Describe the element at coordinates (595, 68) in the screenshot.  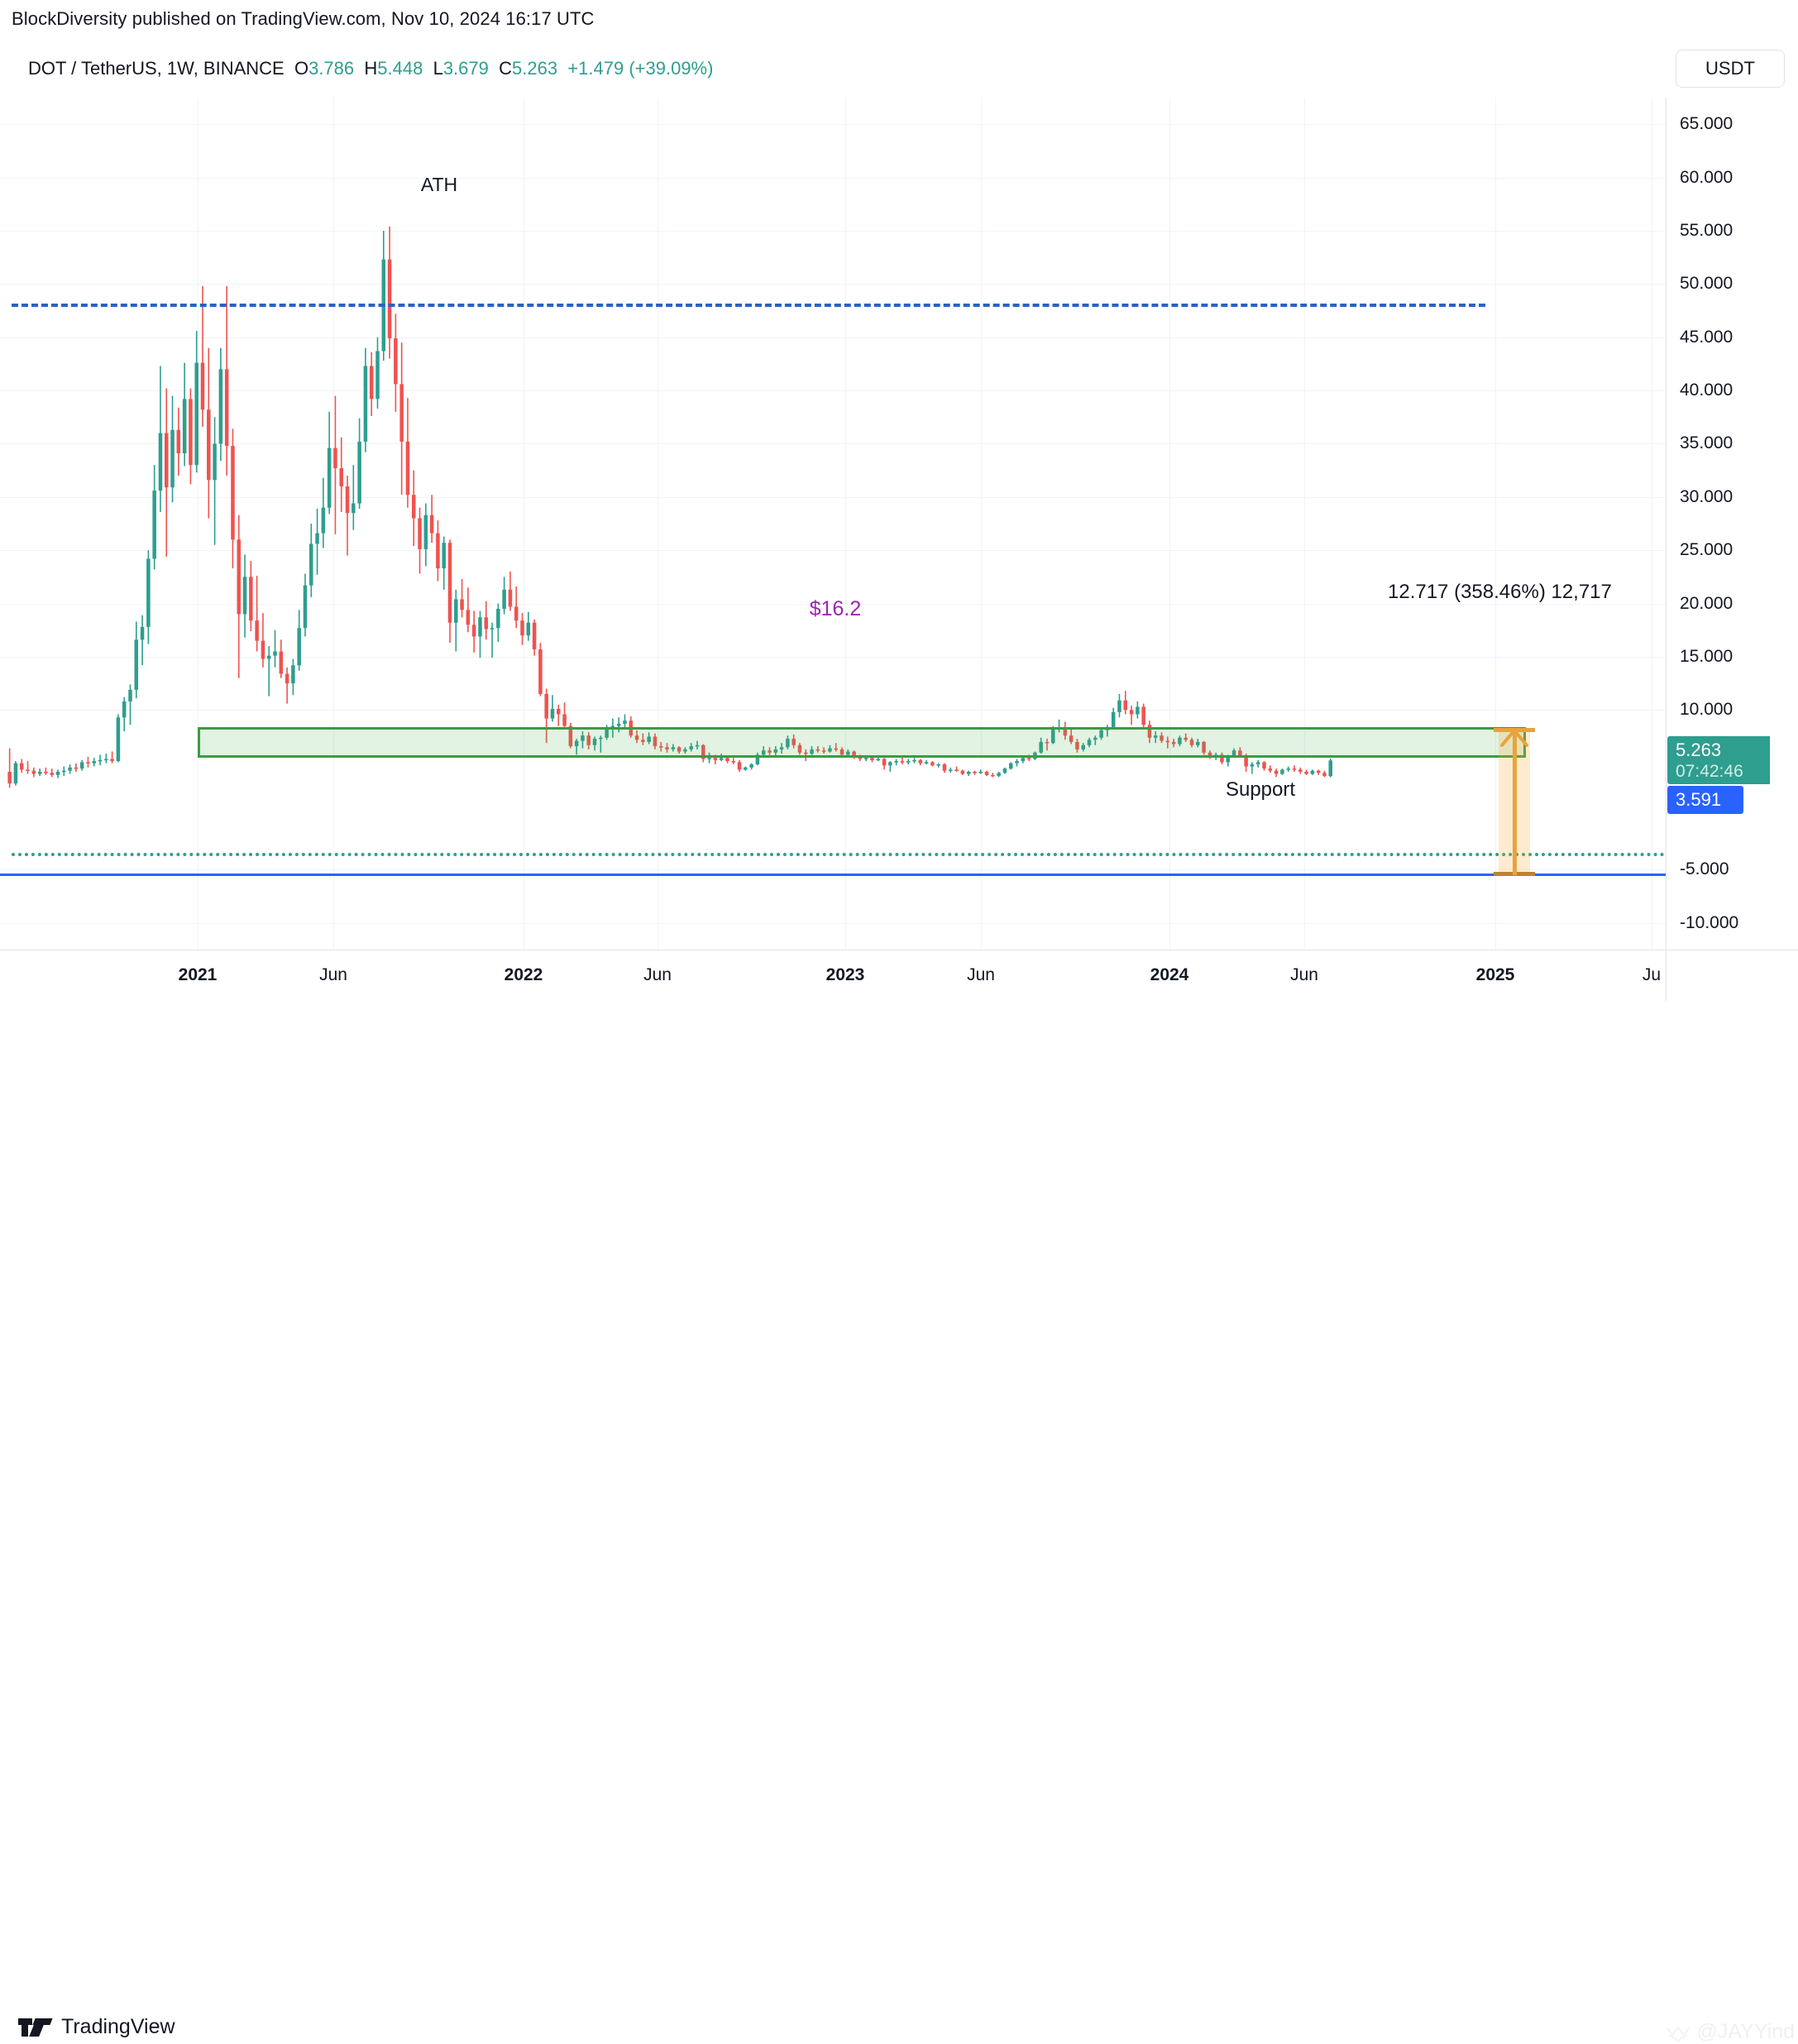
I see `legend-change-absolute: +1.479` at that location.